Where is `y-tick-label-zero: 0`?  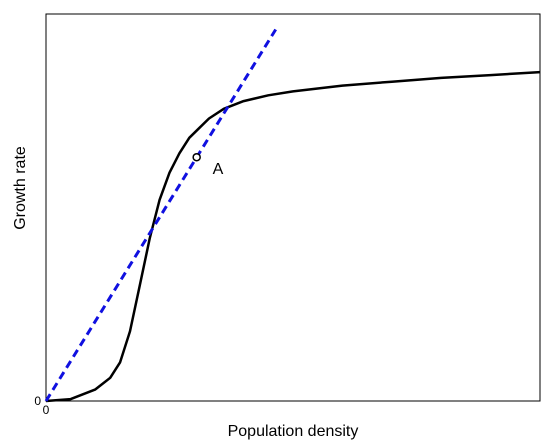 y-tick-label-zero: 0 is located at coordinates (37, 401).